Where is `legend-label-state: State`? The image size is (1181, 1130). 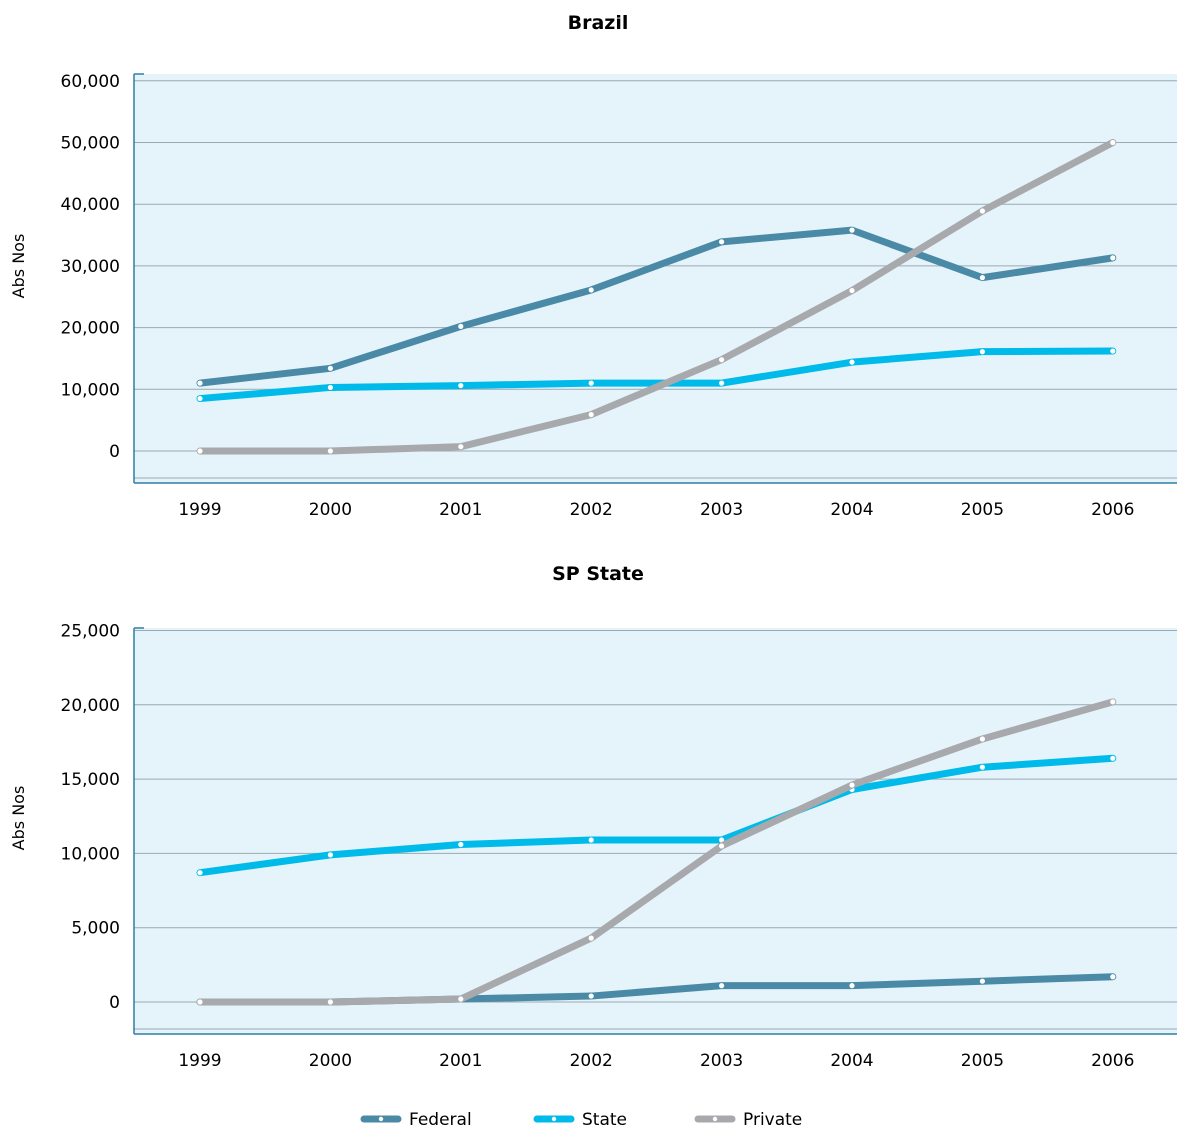 legend-label-state: State is located at coordinates (604, 1120).